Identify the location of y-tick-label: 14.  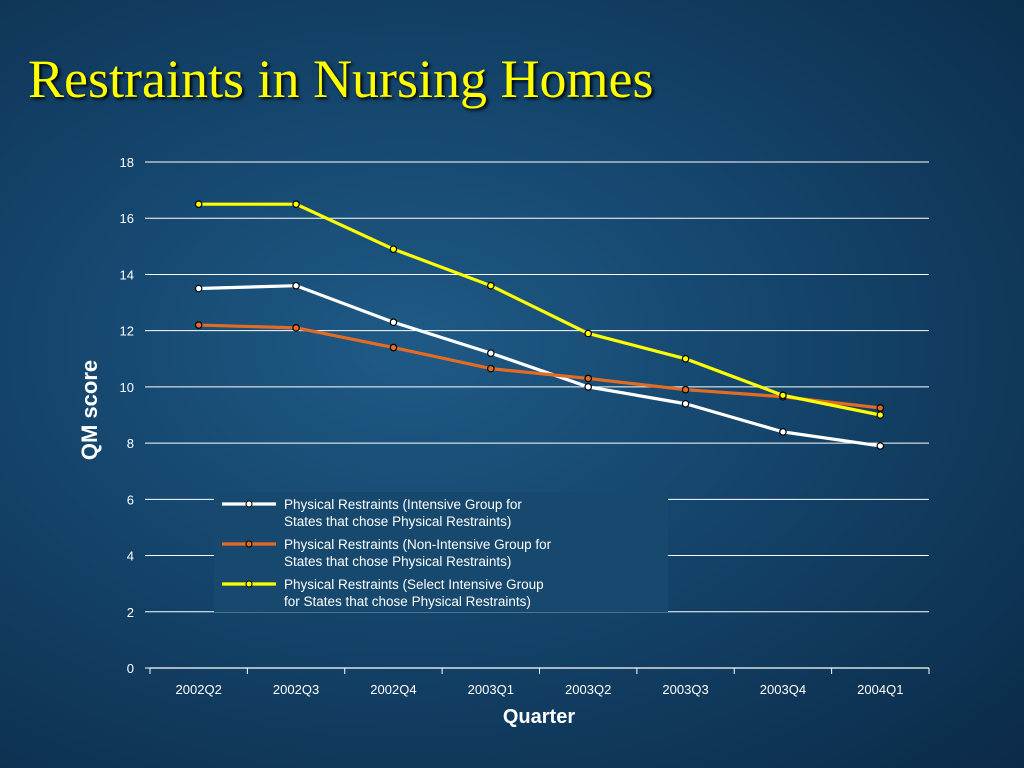
(127, 274).